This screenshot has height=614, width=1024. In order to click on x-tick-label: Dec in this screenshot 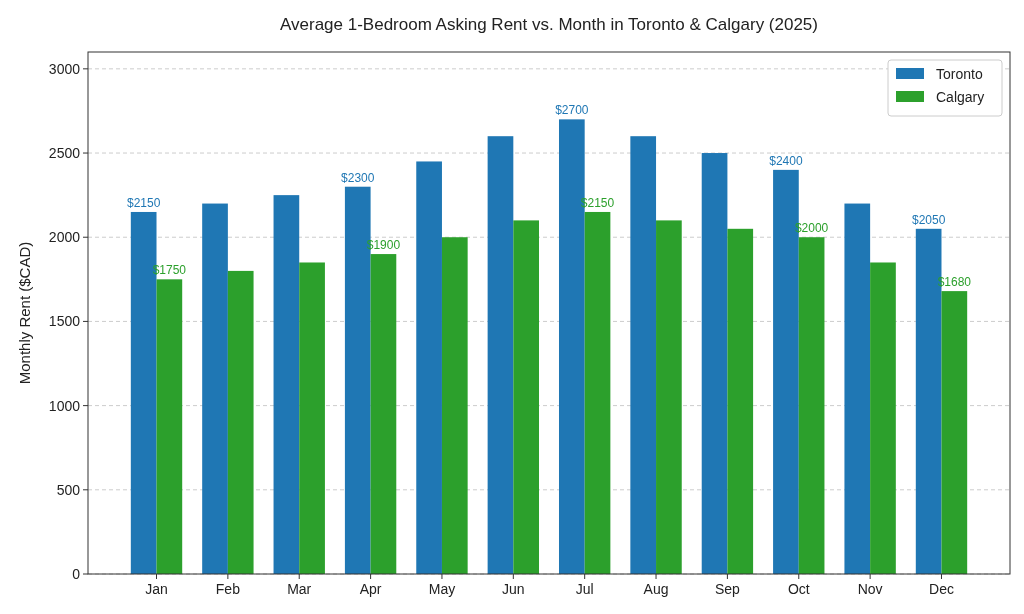, I will do `click(941, 589)`.